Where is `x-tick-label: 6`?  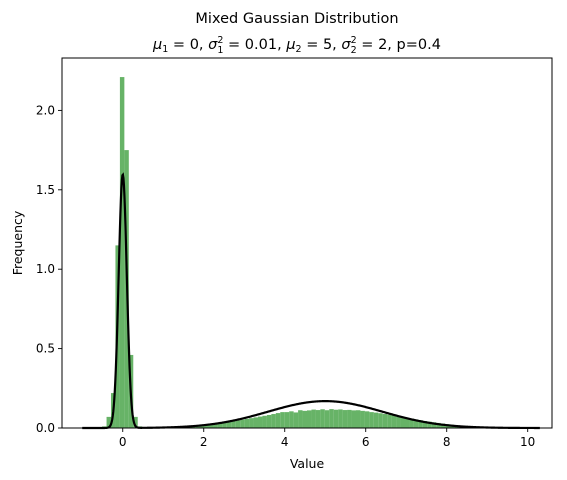
x-tick-label: 6 is located at coordinates (366, 442).